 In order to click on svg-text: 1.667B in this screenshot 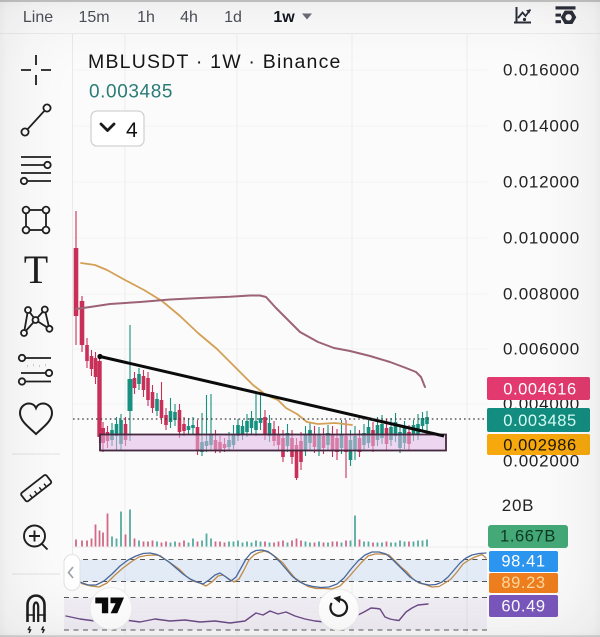, I will do `click(528, 537)`.